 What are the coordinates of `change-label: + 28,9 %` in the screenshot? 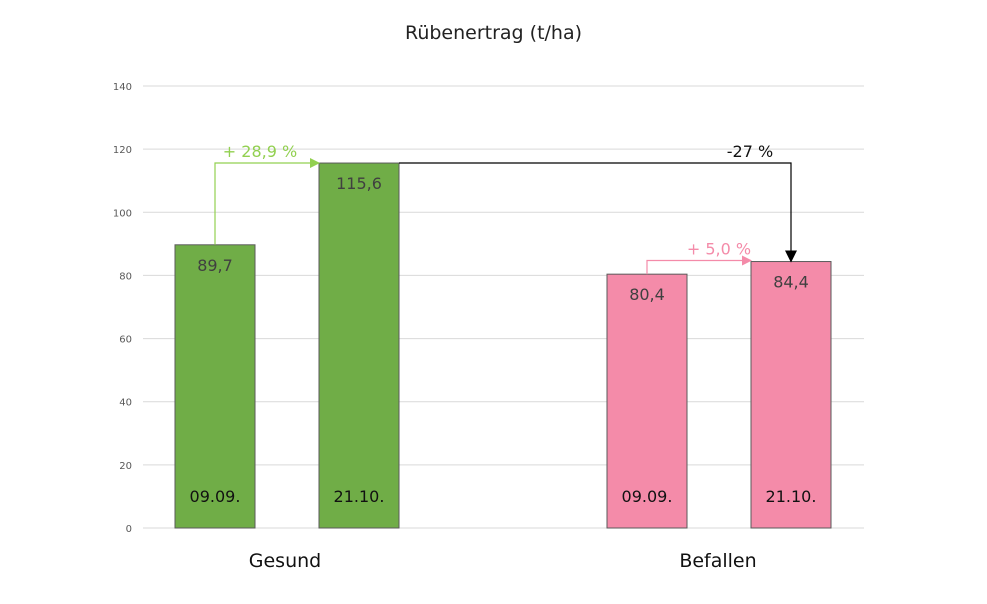 It's located at (260, 151).